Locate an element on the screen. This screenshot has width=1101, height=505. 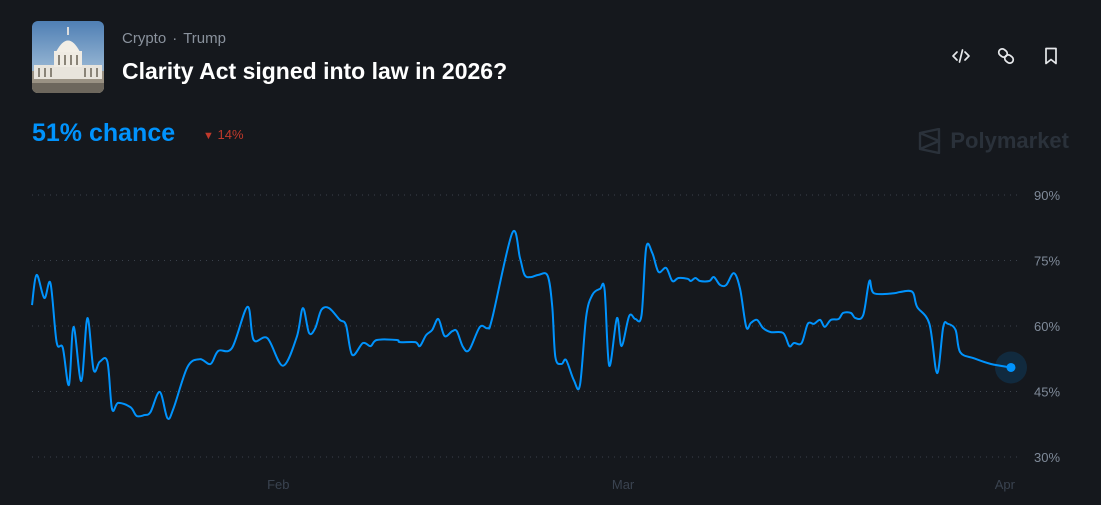
bookmark-icon is located at coordinates (1051, 56).